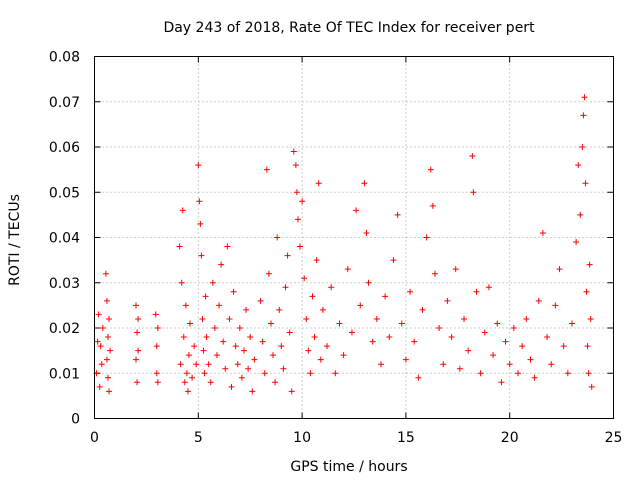  I want to click on y-tick-label: 0.05, so click(64, 193).